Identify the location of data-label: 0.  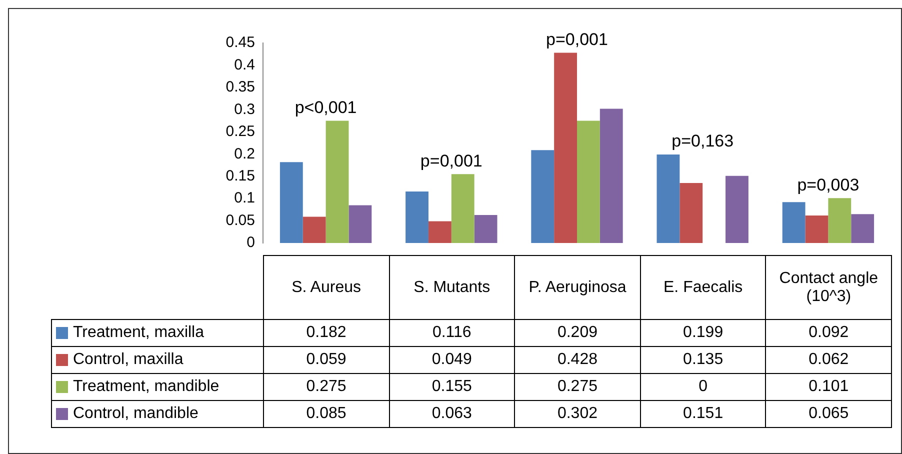
(703, 387).